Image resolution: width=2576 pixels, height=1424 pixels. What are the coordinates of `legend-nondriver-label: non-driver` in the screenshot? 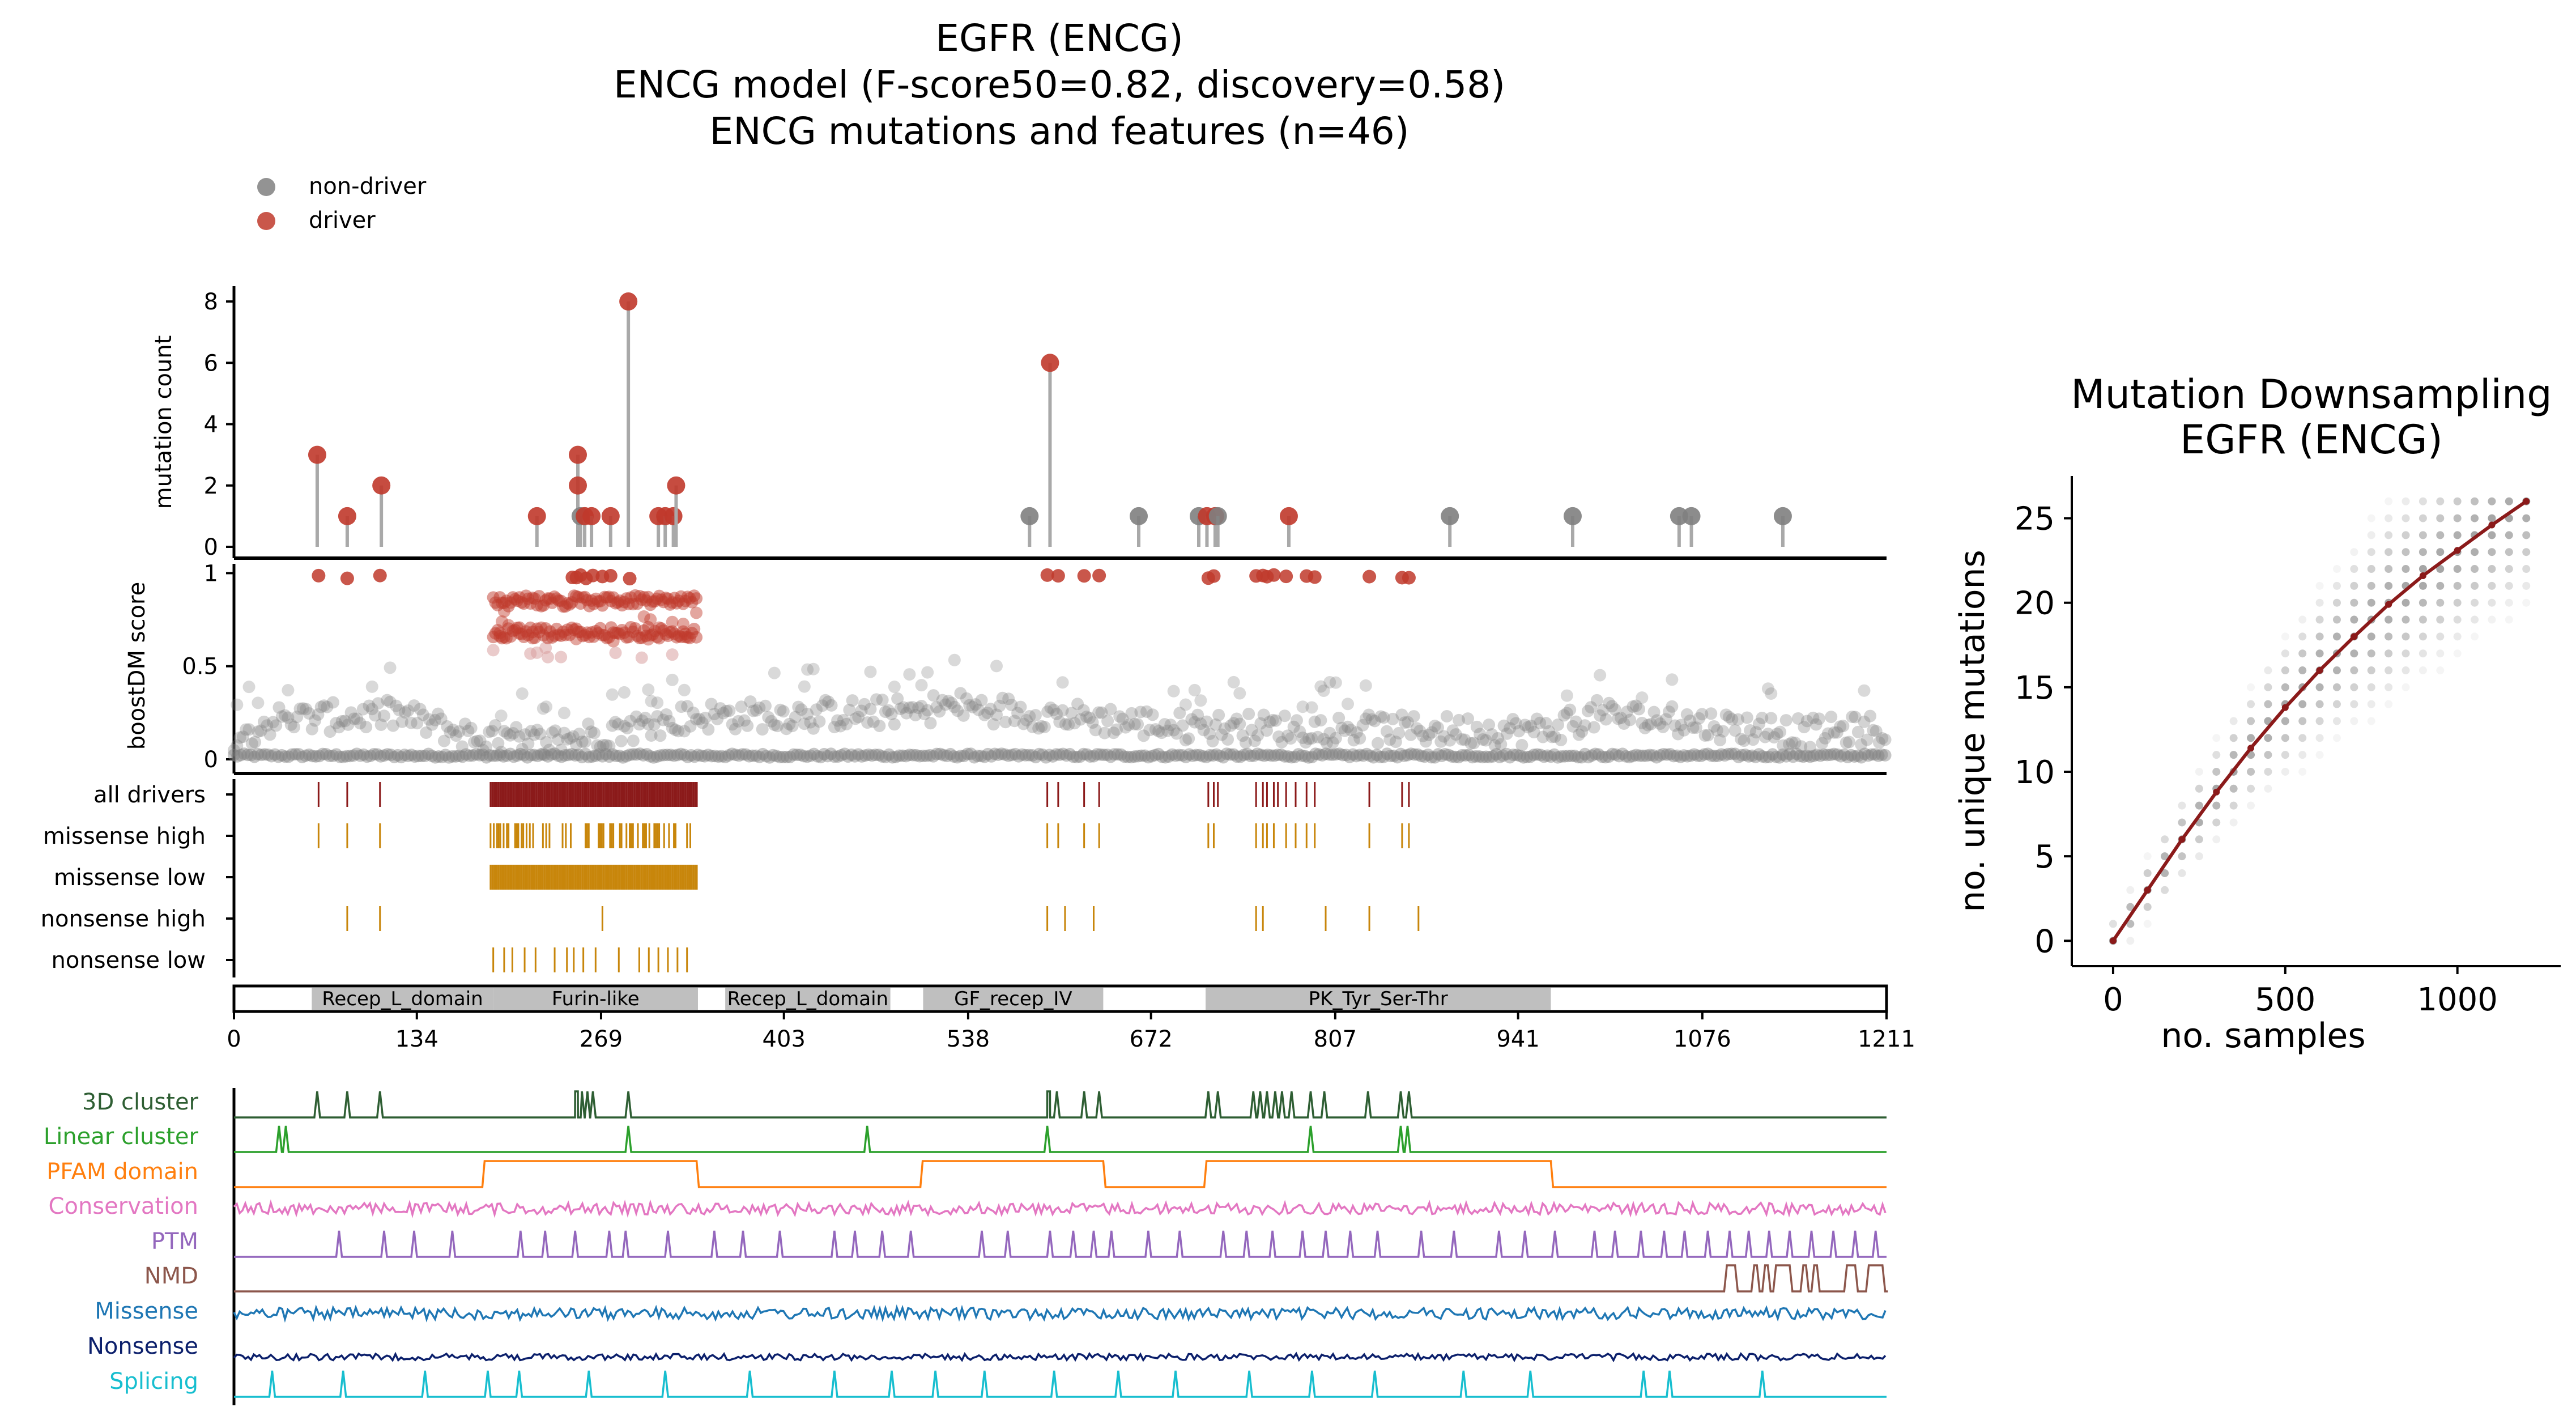 It's located at (368, 186).